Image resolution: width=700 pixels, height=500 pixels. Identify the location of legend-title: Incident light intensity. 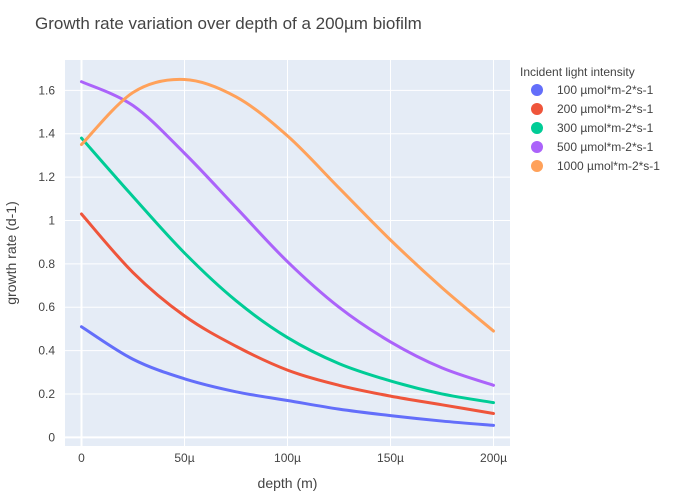
(577, 72).